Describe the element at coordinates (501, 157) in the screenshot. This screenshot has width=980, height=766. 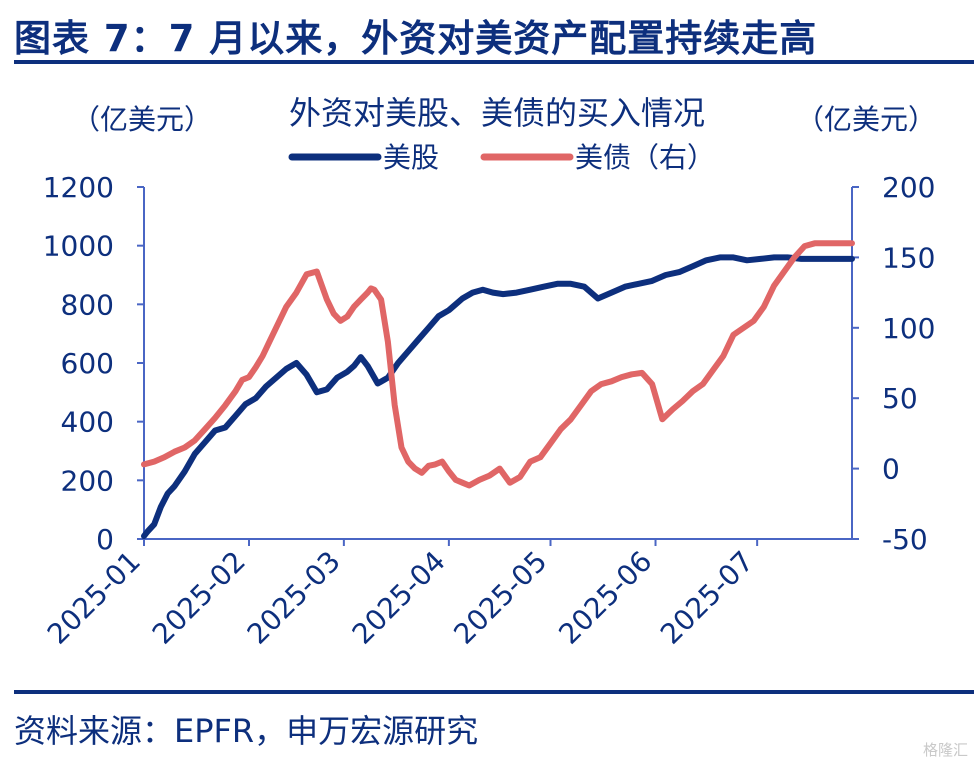
I see `legend: 美股 美债（右）` at that location.